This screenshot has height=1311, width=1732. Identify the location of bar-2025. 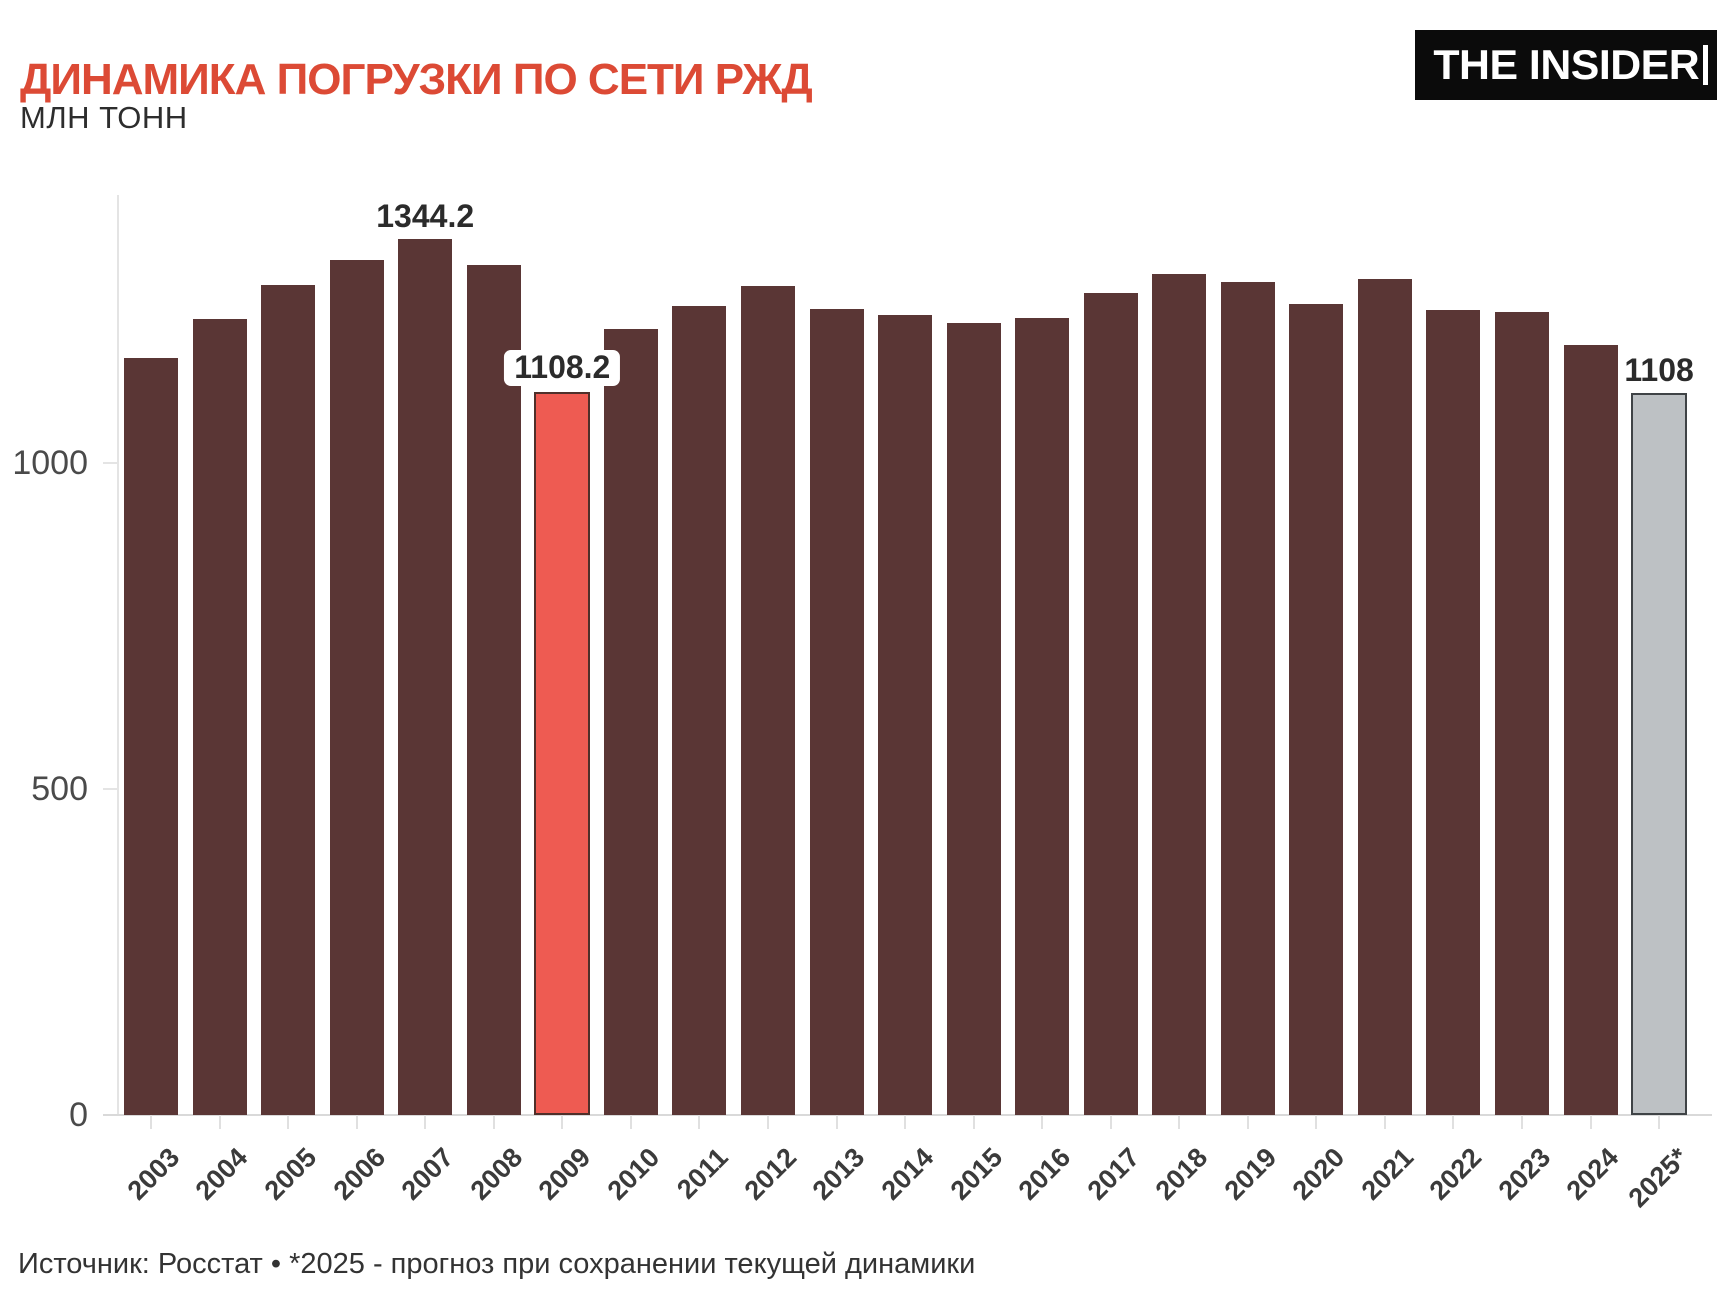
(1659, 753).